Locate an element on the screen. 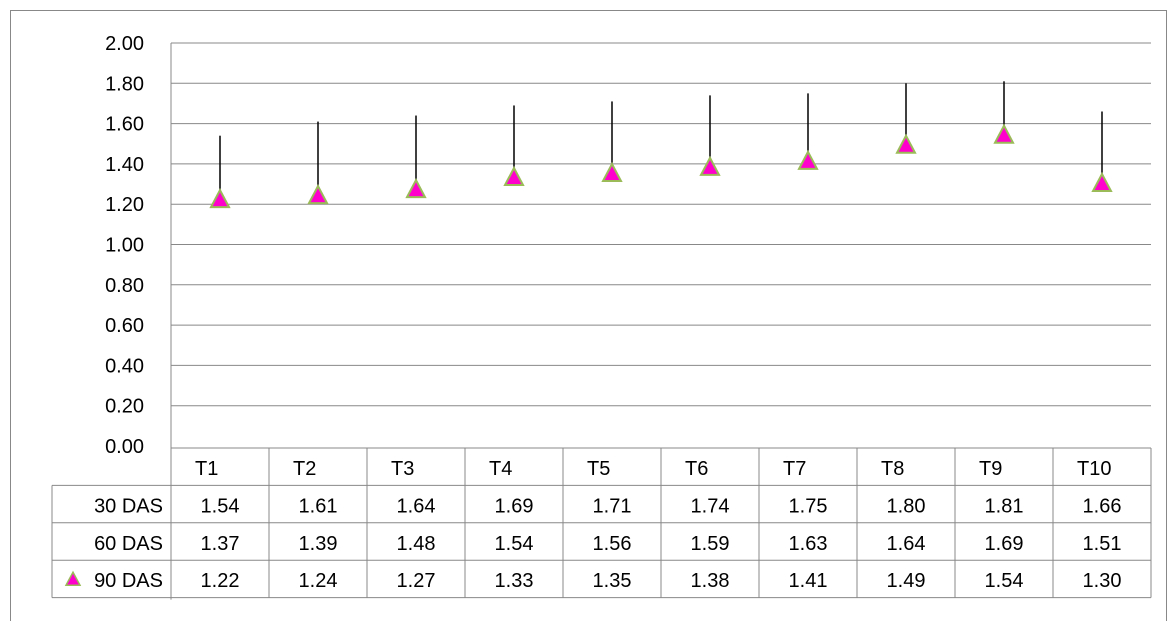 The image size is (1168, 626). x-tick-label: T9 is located at coordinates (990, 469).